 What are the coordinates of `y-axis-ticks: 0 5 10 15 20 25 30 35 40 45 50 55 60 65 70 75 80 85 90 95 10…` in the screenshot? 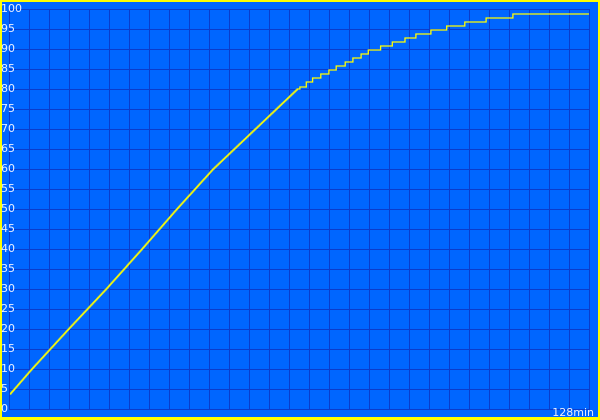 It's located at (11, 208).